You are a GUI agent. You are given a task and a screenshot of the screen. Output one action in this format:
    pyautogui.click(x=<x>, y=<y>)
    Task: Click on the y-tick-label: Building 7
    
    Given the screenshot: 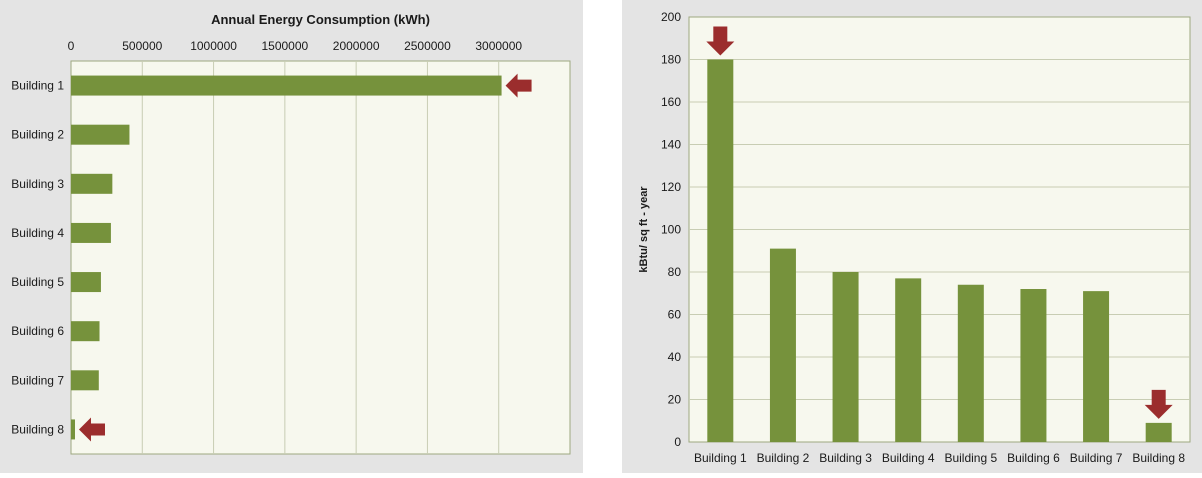 What is the action you would take?
    pyautogui.click(x=37, y=380)
    